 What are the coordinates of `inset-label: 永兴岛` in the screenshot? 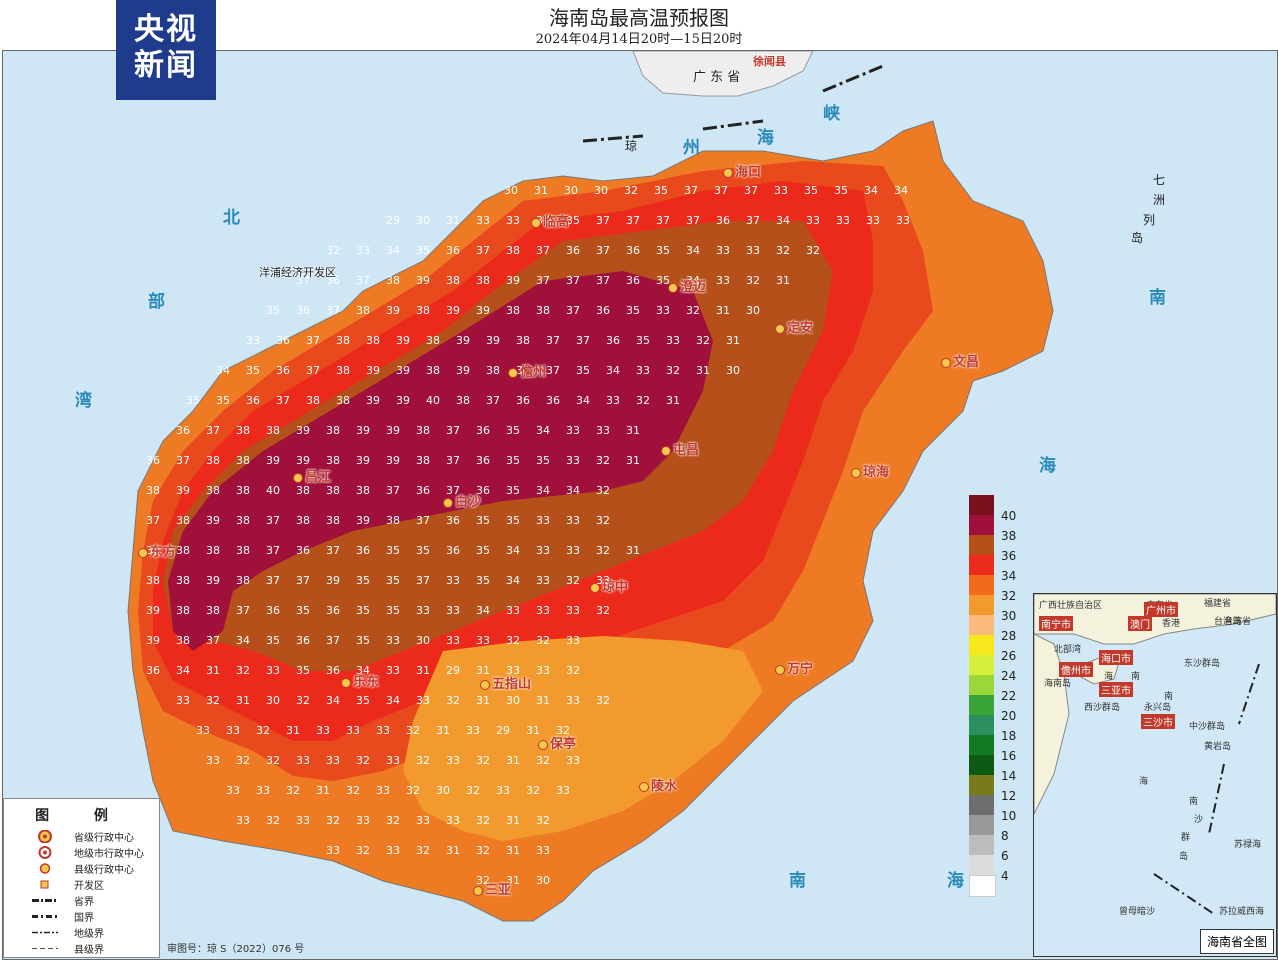 It's located at (1158, 708).